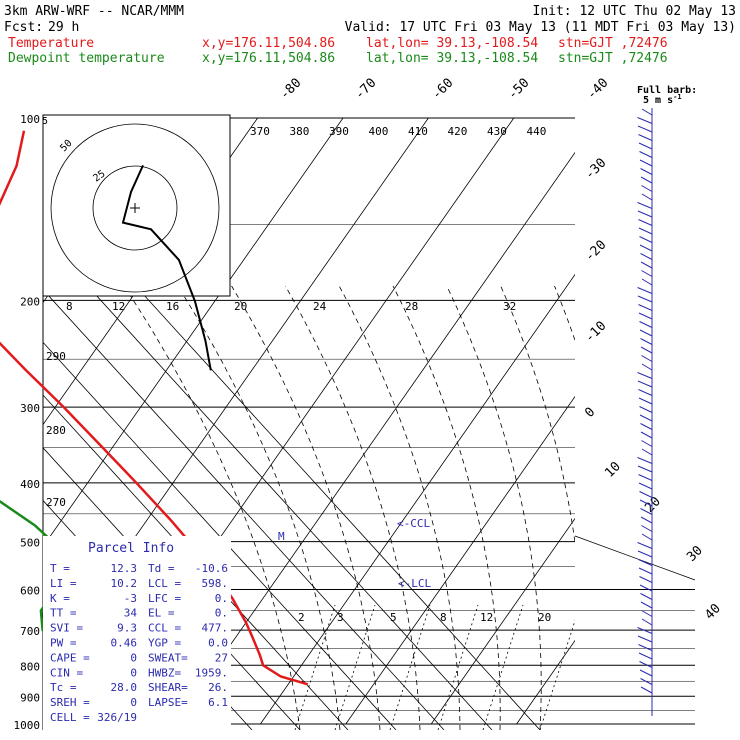 The width and height of the screenshot is (740, 740). Describe the element at coordinates (458, 131) in the screenshot. I see `theta-label: 420` at that location.